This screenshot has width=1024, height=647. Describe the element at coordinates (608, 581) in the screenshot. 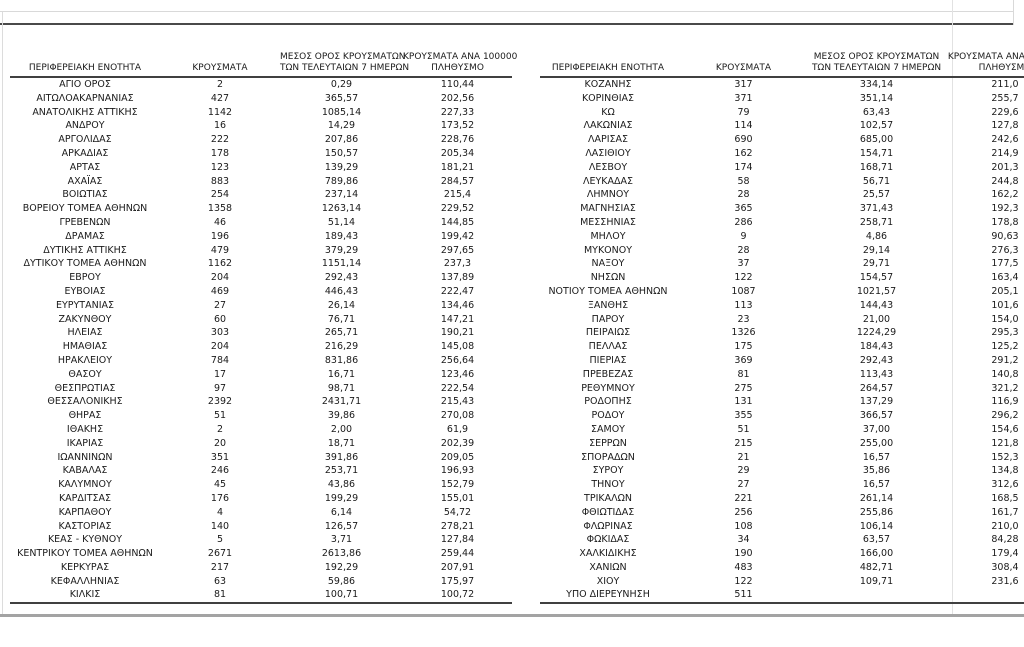

I see `cell-region: ΧΙΟΥ` at that location.